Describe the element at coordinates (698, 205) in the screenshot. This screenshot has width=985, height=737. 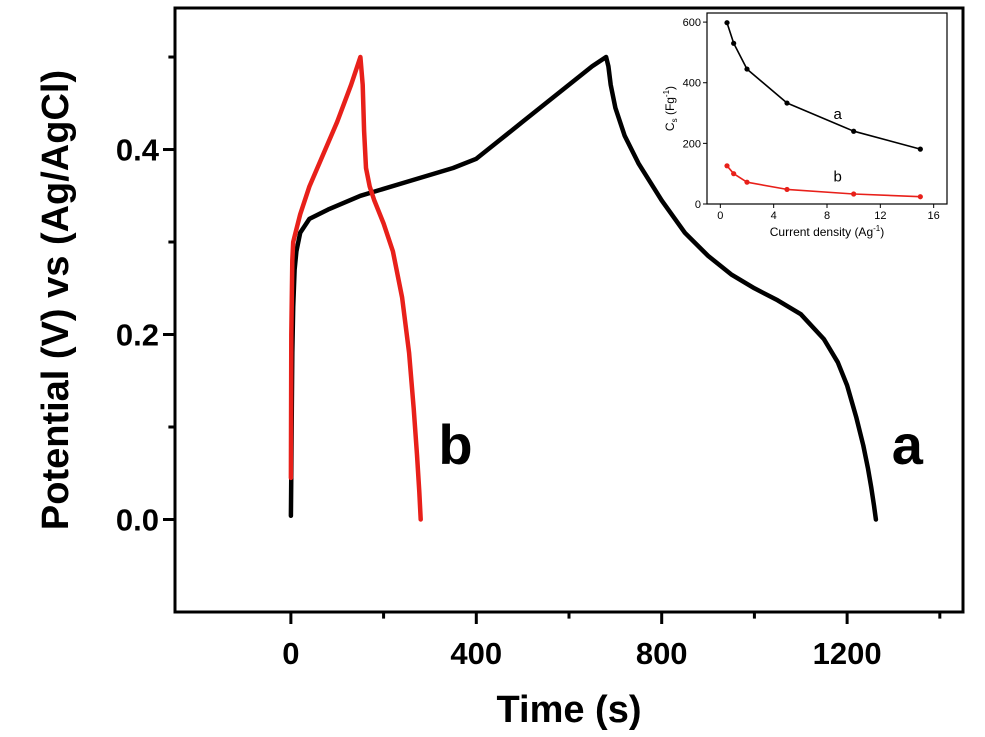
I see `y-tick-label: 0` at that location.